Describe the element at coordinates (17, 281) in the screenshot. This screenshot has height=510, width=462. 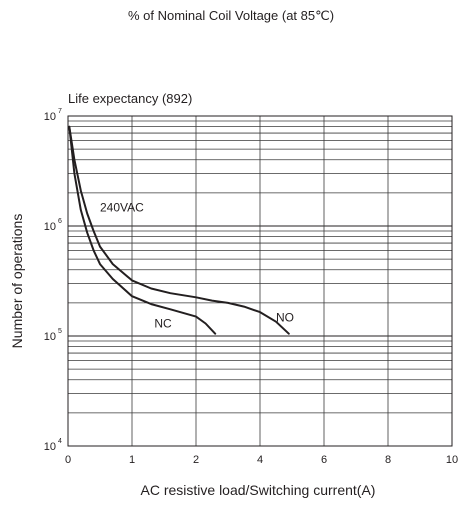
I see `y-axis-label: Number of operations` at that location.